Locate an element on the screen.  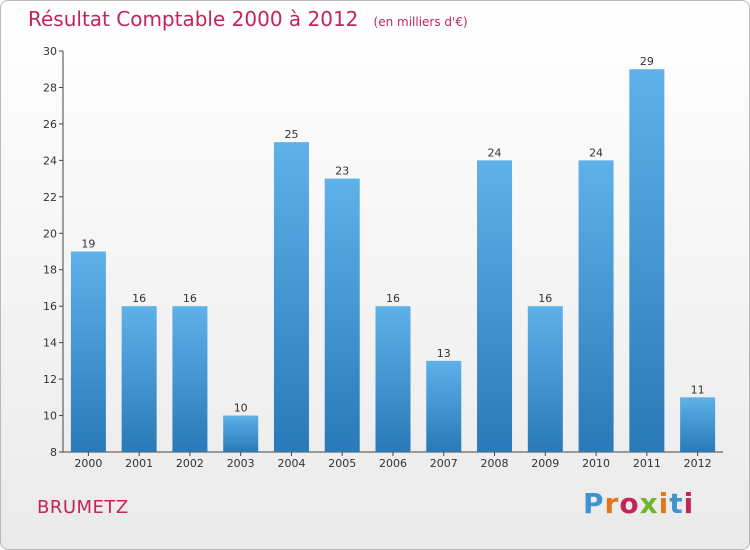
value-label-2011: 29 is located at coordinates (647, 61).